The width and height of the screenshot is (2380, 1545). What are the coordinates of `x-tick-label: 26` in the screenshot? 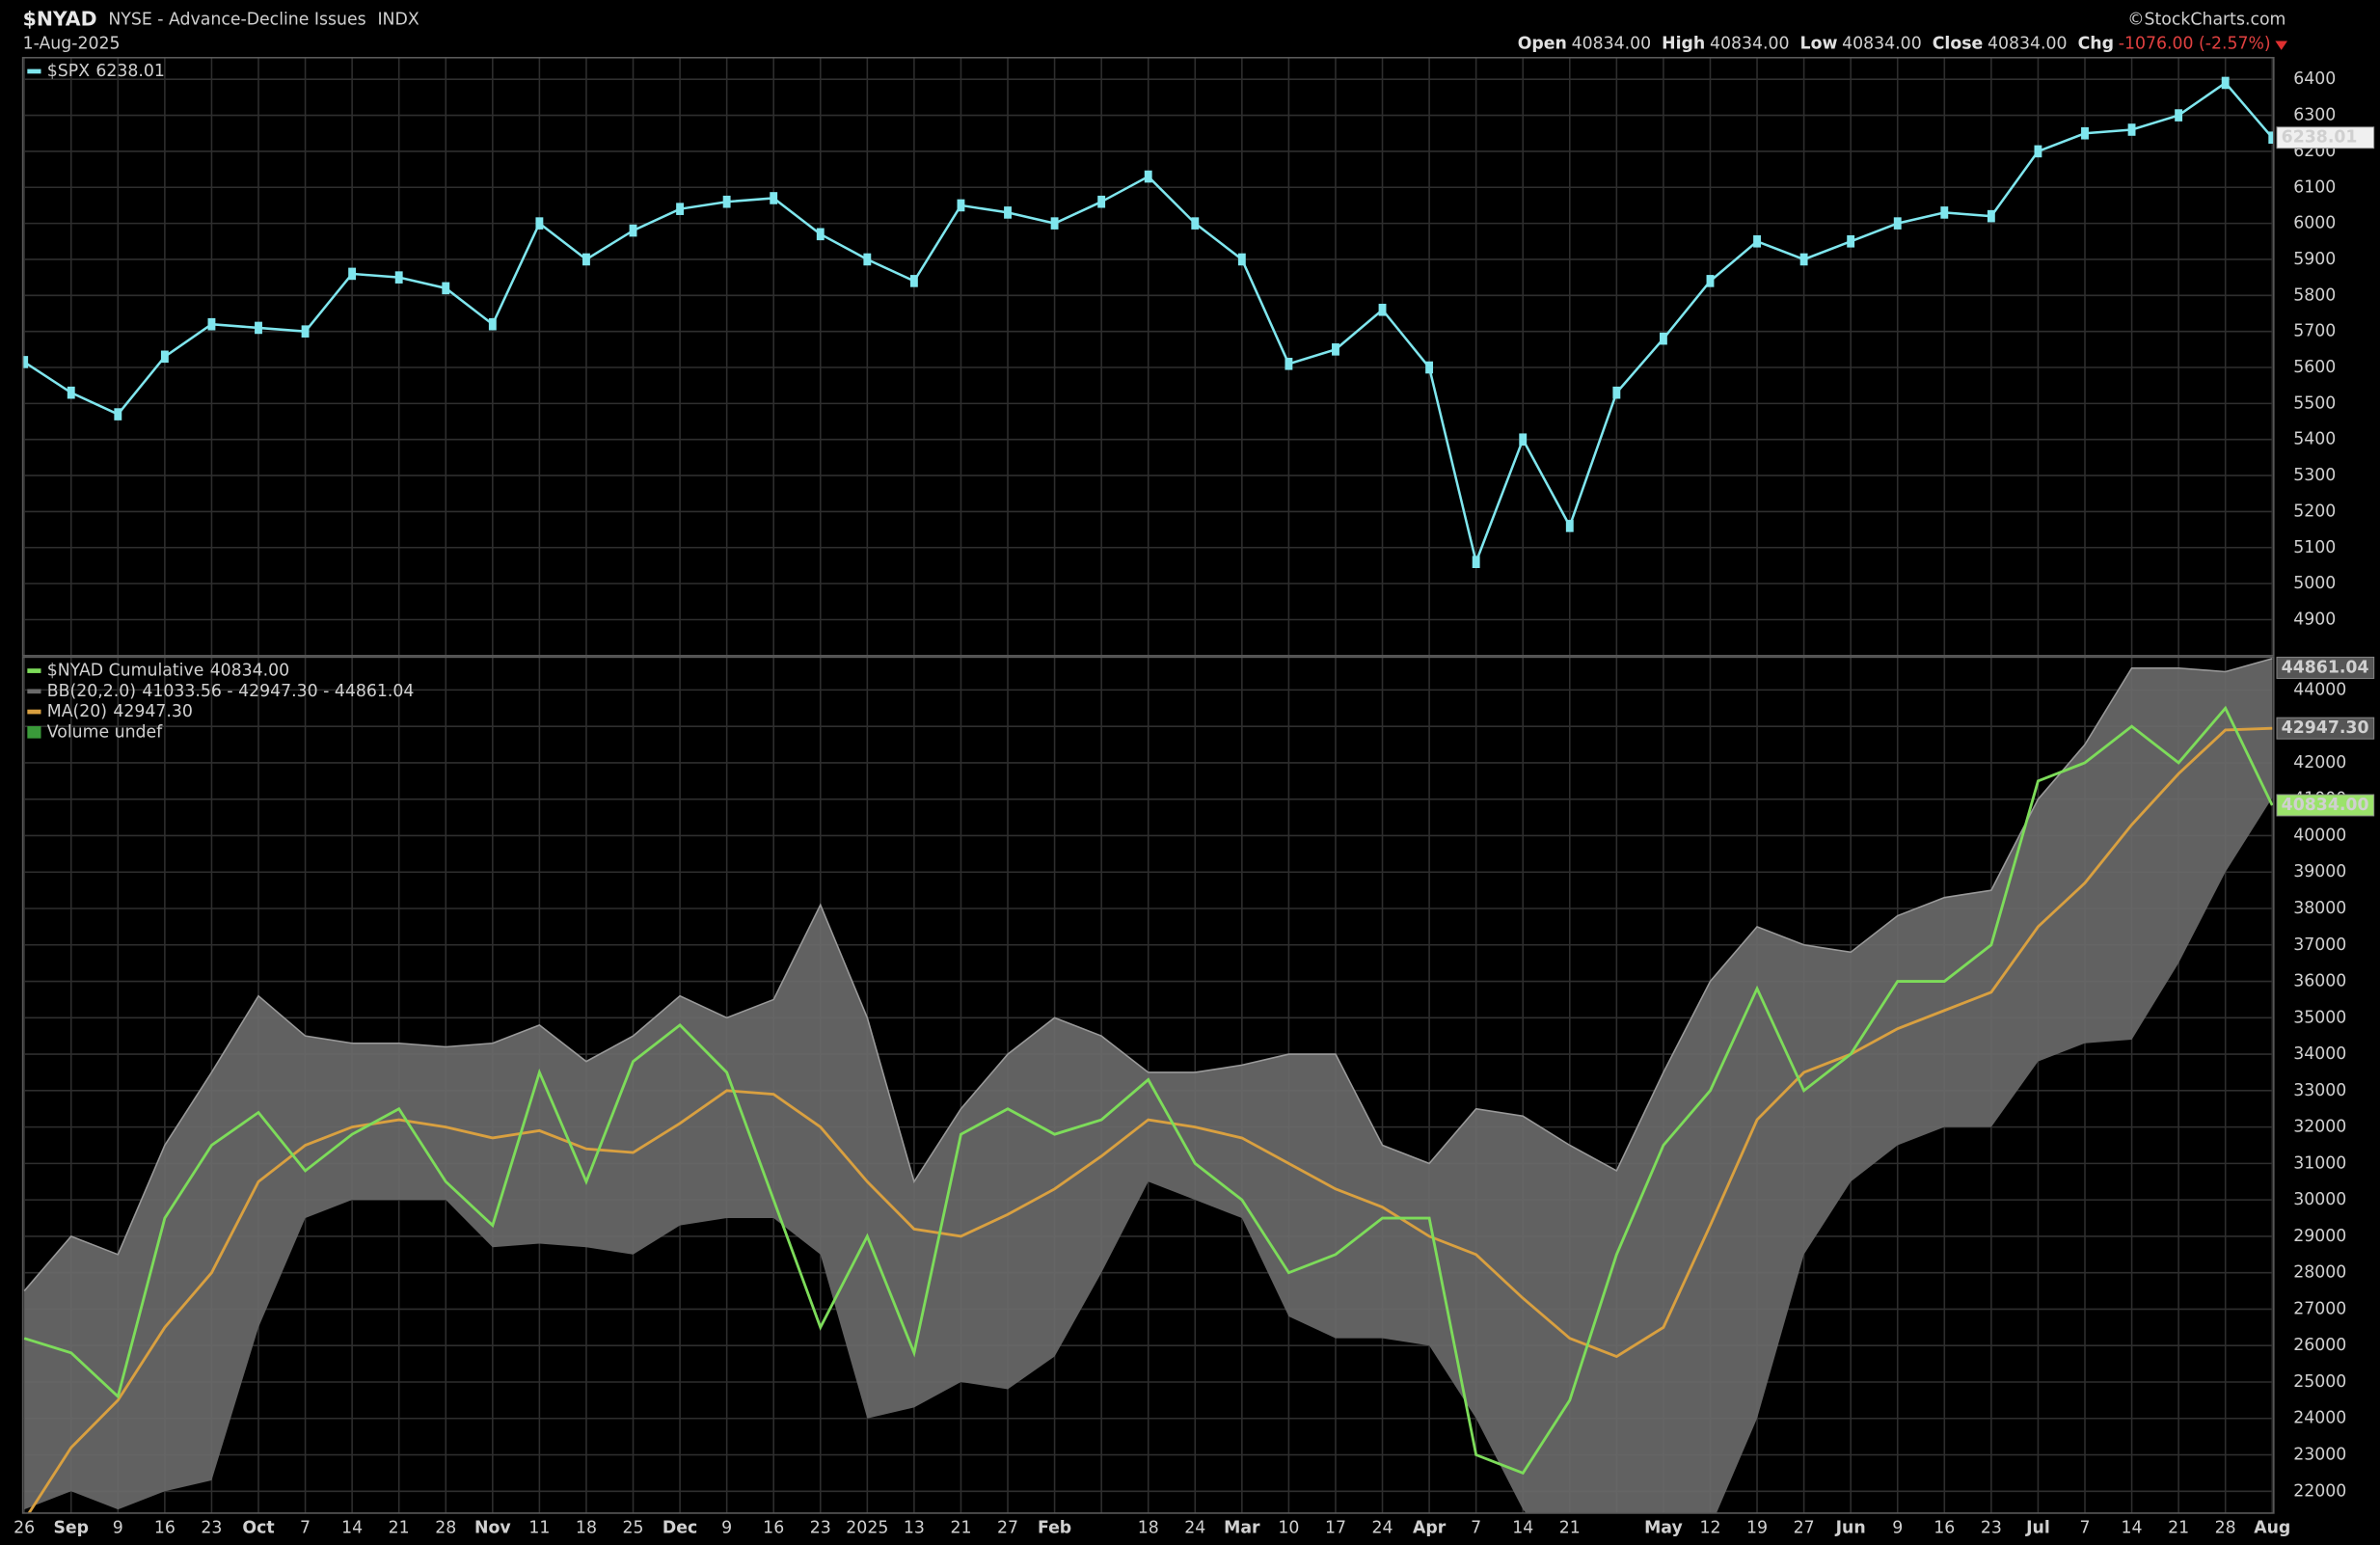 It's located at (25, 1528).